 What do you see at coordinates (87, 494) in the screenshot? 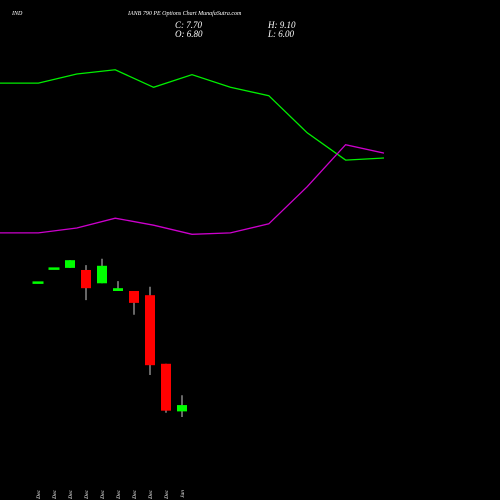
I see `x-tick-label: 23 Dec` at bounding box center [87, 494].